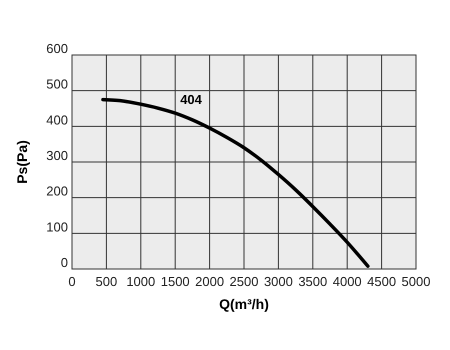 The image size is (450, 350). Describe the element at coordinates (57, 155) in the screenshot. I see `y-tick-label: 300` at that location.